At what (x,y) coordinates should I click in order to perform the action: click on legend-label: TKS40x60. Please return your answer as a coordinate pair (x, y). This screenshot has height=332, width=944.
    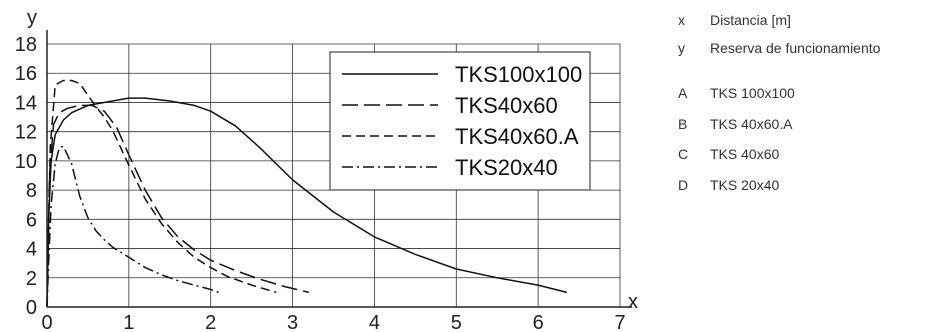
    Looking at the image, I should click on (506, 105).